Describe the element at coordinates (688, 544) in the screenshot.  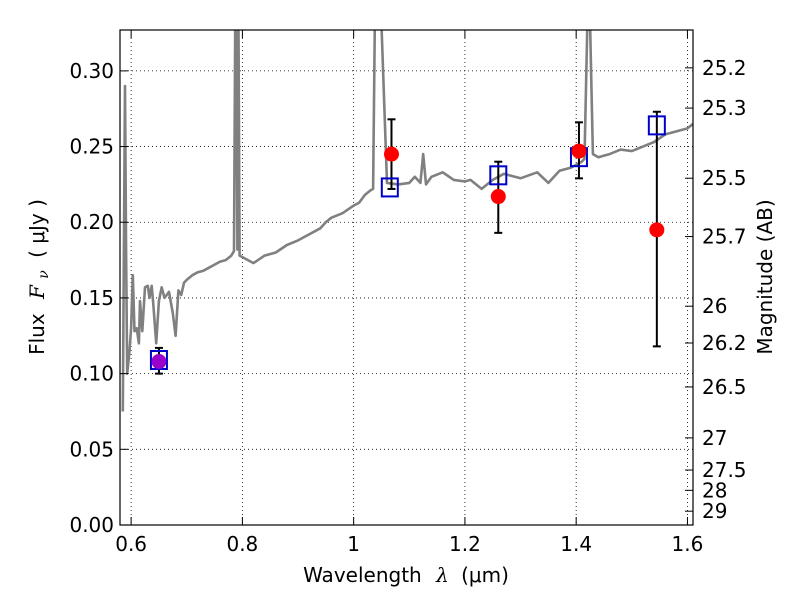
I see `x-tick-label: 1.6` at that location.